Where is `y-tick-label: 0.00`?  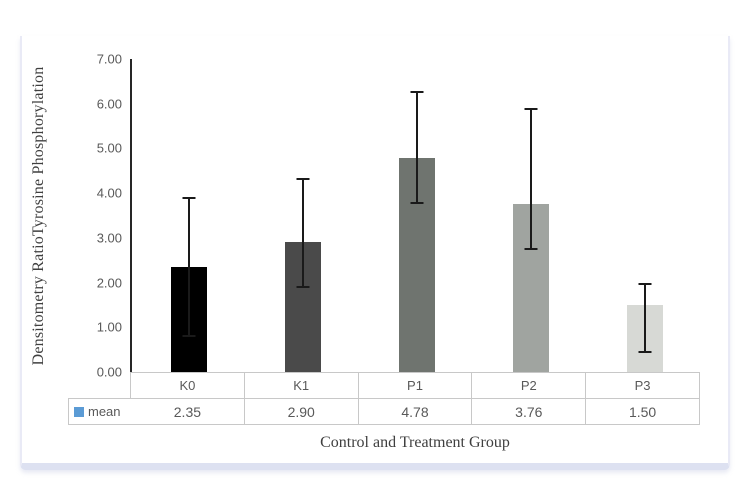 y-tick-label: 0.00 is located at coordinates (109, 372).